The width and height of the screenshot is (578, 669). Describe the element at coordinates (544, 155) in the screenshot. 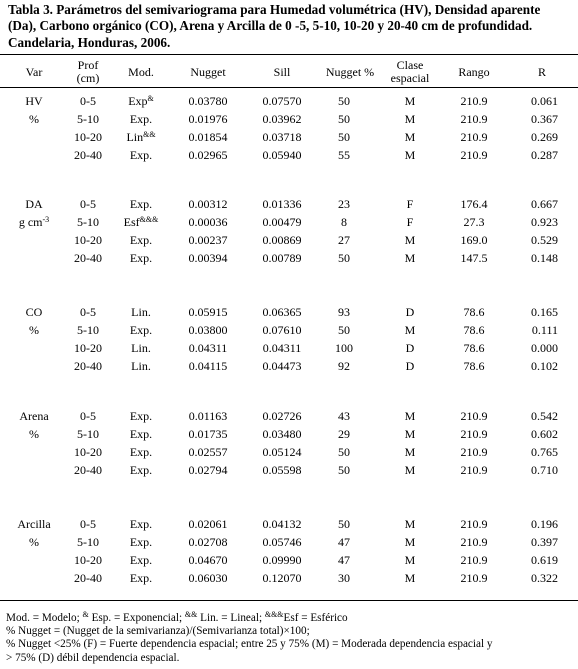

I see `cell-r: 0.287` at that location.